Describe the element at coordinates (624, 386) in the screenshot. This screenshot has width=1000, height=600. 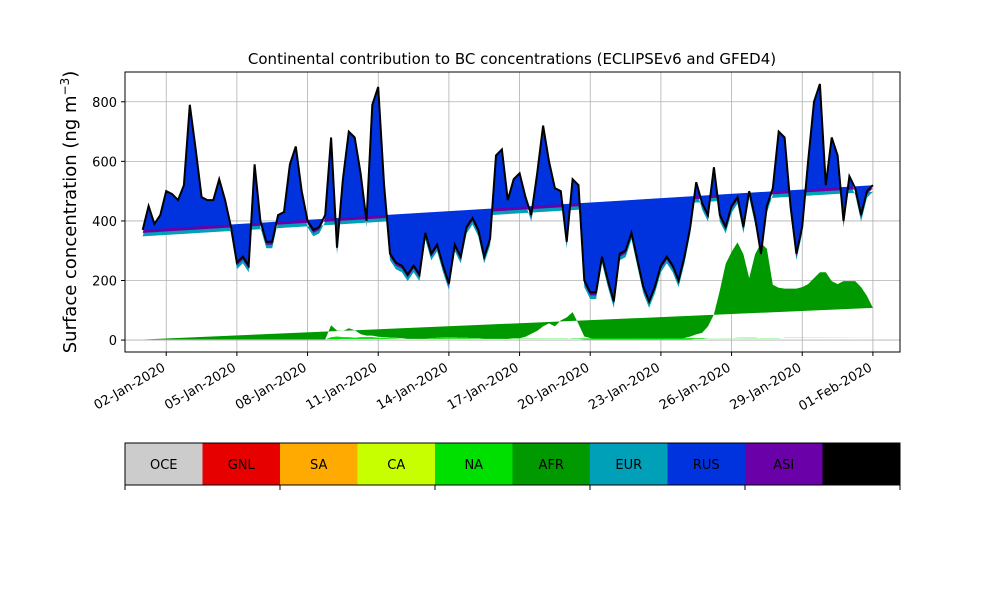
I see `x-tick-label: 23-Jan-2020` at that location.